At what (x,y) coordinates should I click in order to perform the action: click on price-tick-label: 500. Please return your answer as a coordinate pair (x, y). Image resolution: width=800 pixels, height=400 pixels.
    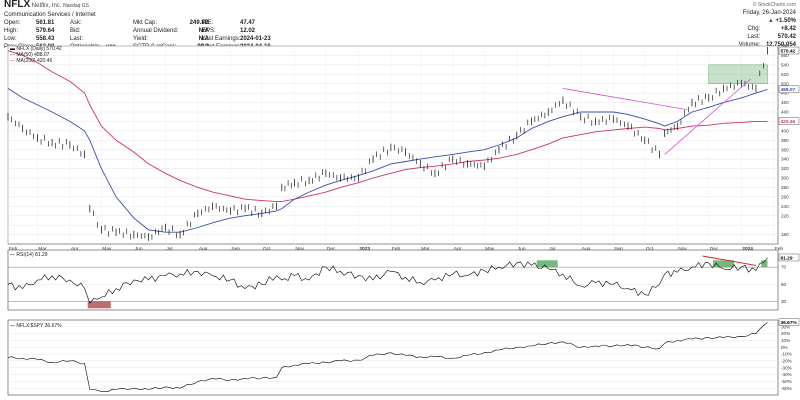
    Looking at the image, I should click on (785, 83).